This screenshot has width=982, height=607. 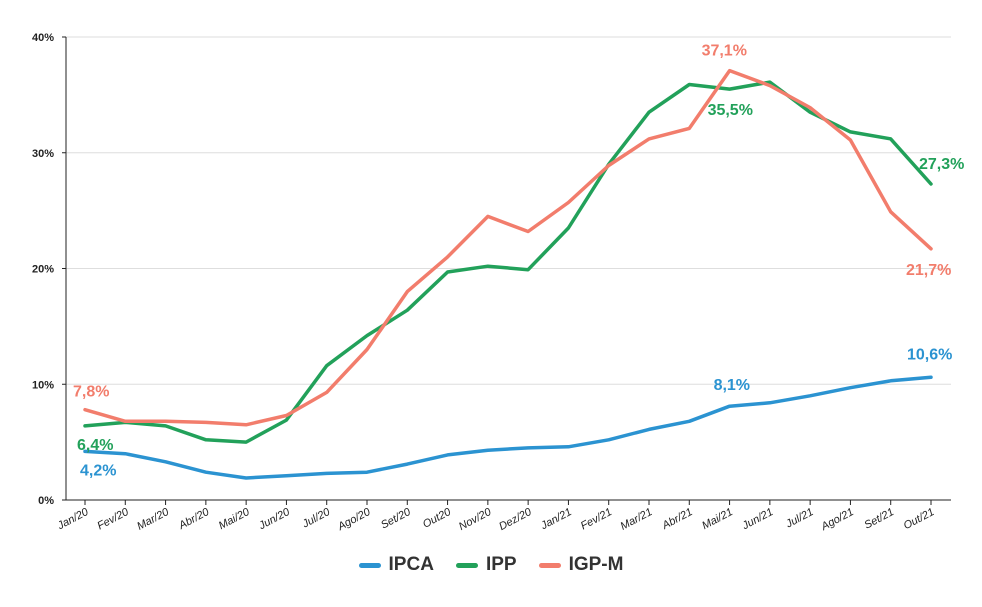 What do you see at coordinates (724, 51) in the screenshot?
I see `data-label-igp-m: 37,1%` at bounding box center [724, 51].